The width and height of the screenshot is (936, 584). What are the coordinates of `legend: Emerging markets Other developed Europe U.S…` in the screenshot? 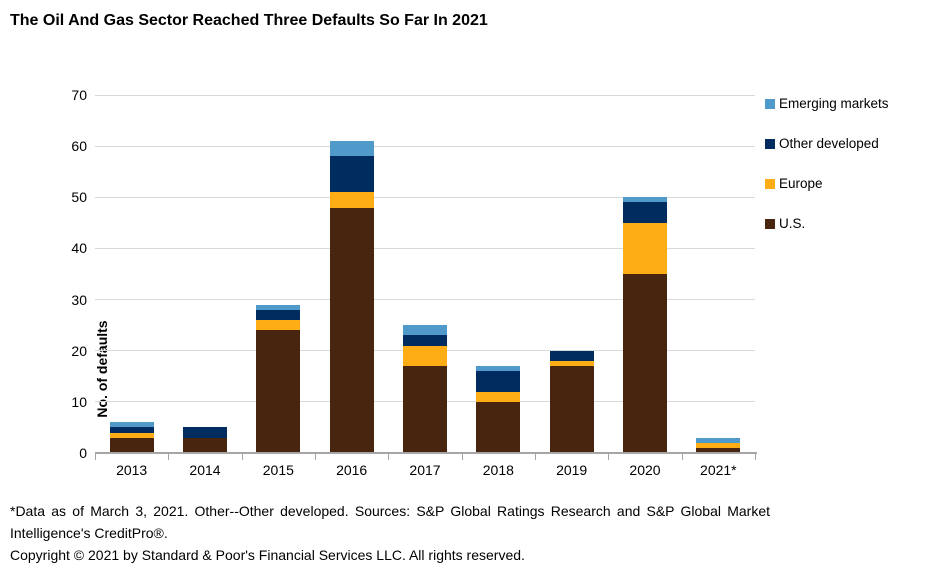 It's located at (827, 176).